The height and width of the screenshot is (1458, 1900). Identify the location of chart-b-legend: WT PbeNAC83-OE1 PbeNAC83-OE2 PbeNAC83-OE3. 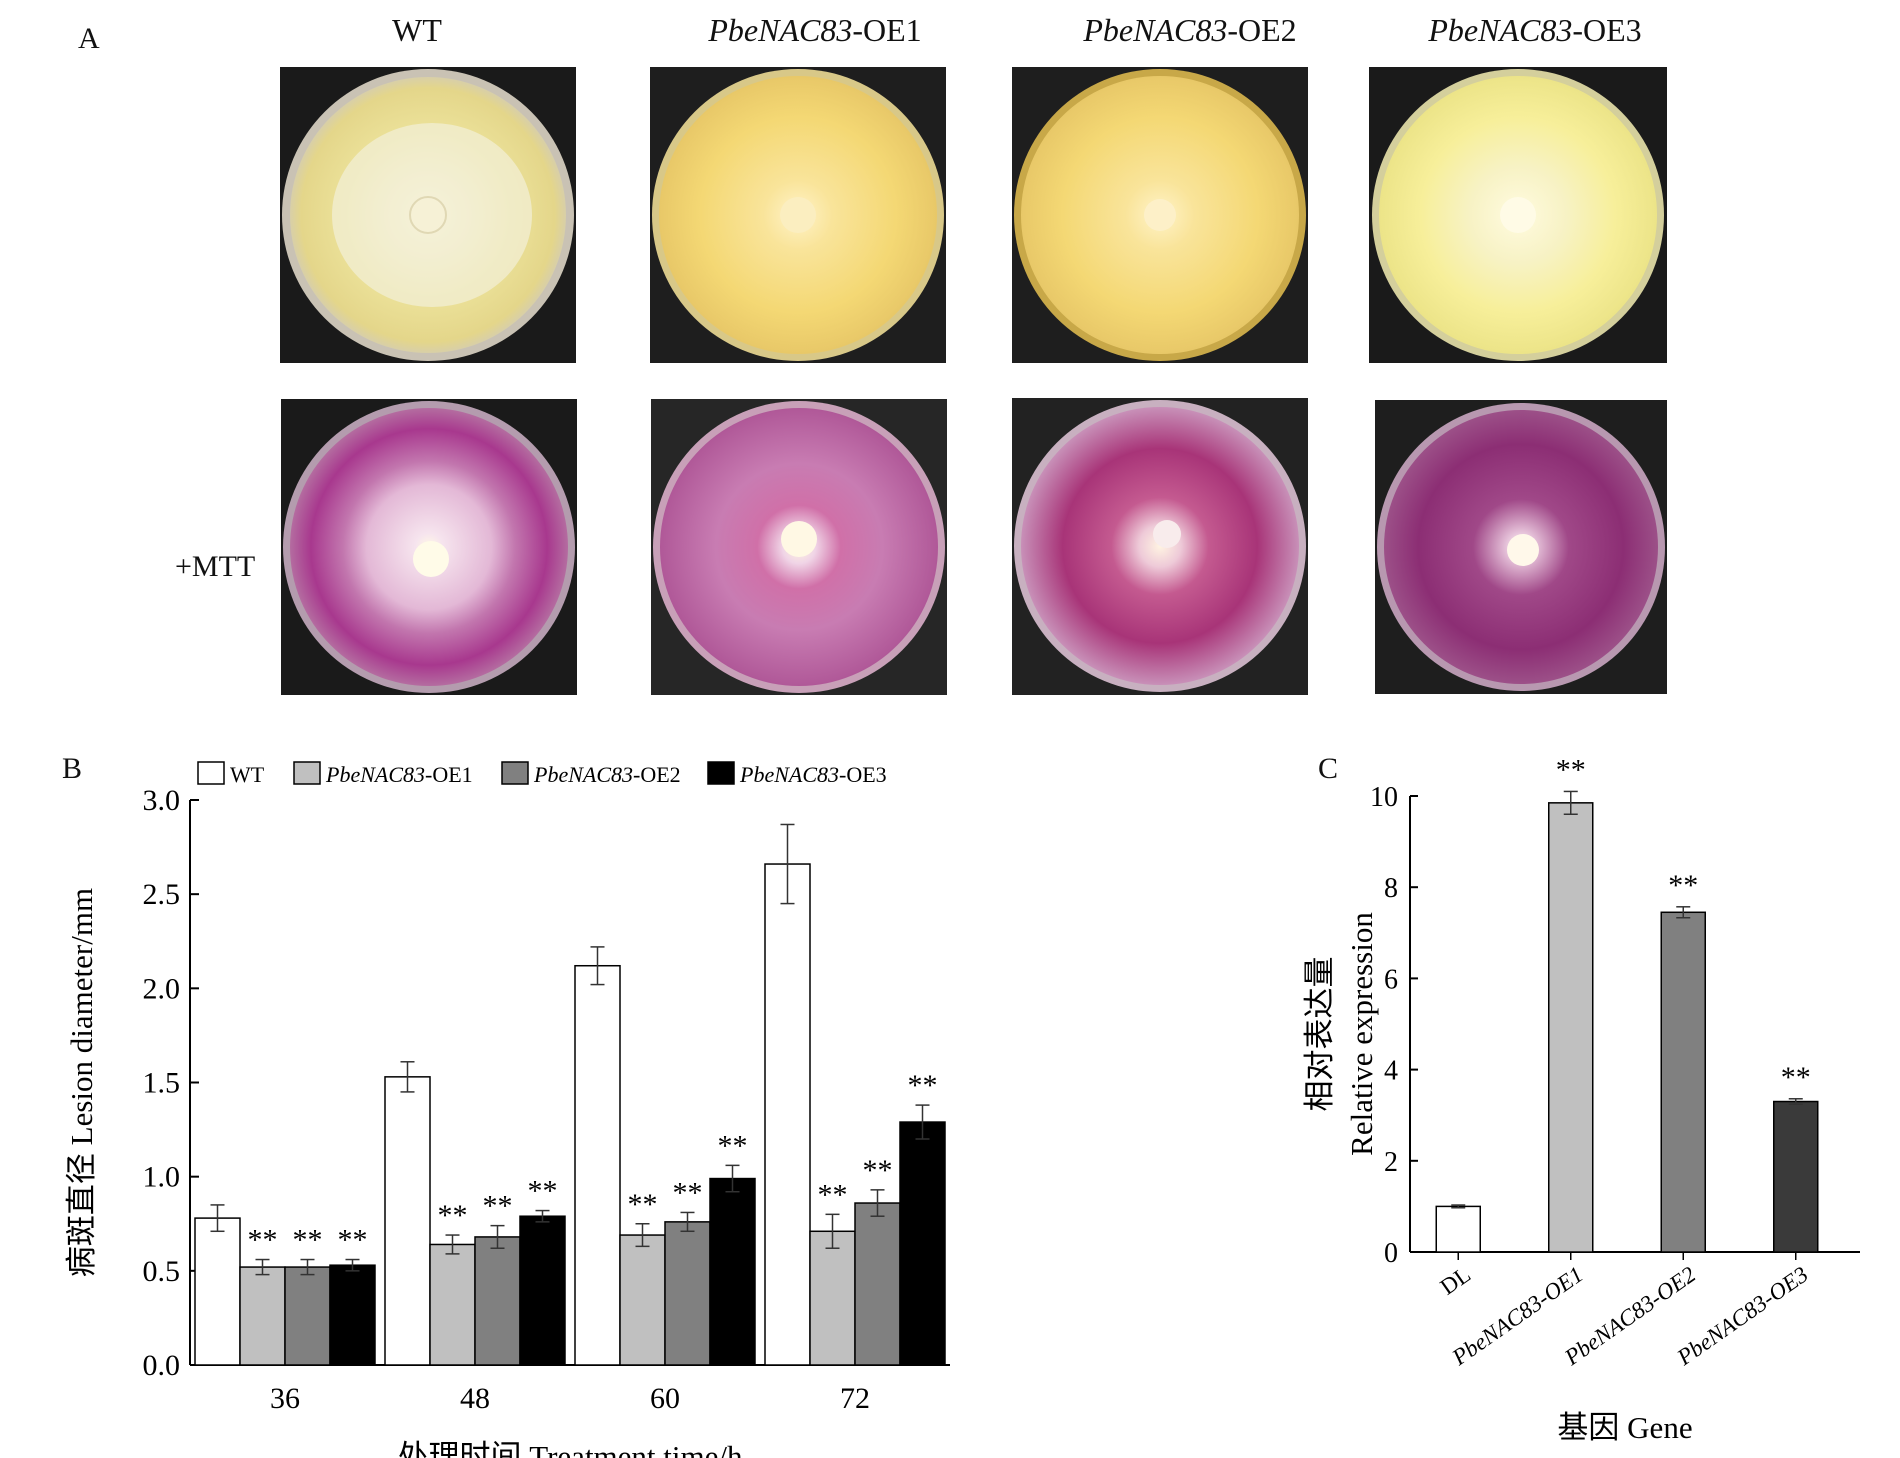
(542, 774).